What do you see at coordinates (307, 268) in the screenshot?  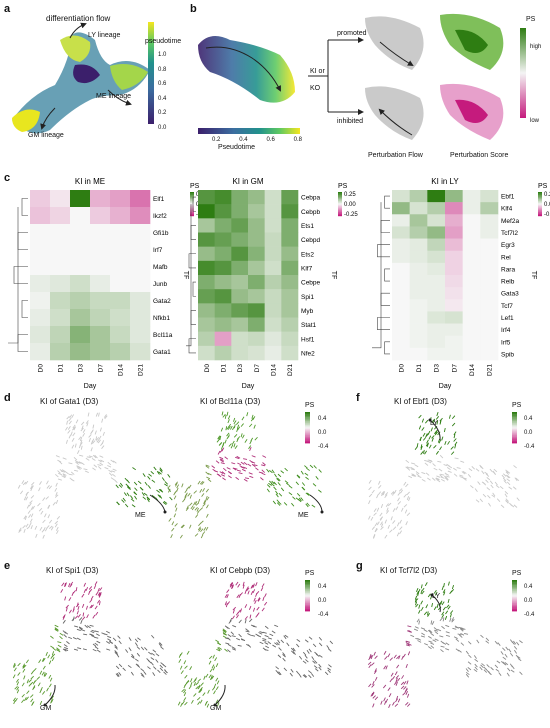 I see `heatmap-row-label: Klf7` at bounding box center [307, 268].